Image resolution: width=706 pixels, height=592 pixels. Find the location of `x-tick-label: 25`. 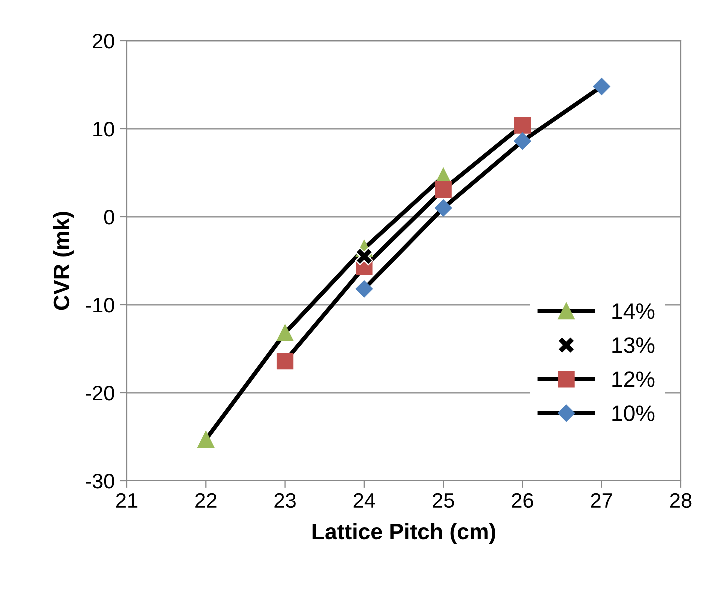

x-tick-label: 25 is located at coordinates (443, 500).